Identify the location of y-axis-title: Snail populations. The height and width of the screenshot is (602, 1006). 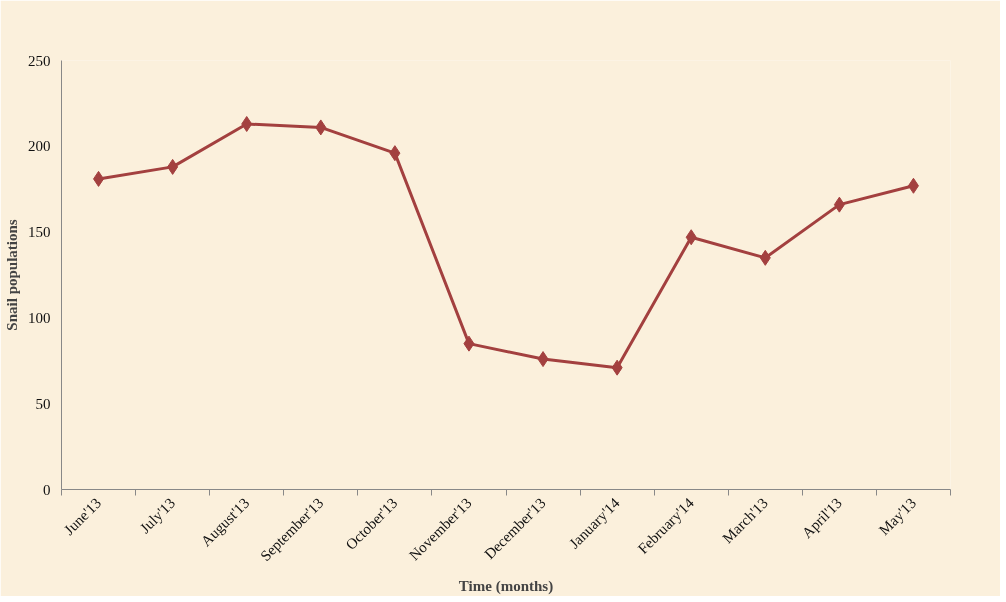
(12, 275).